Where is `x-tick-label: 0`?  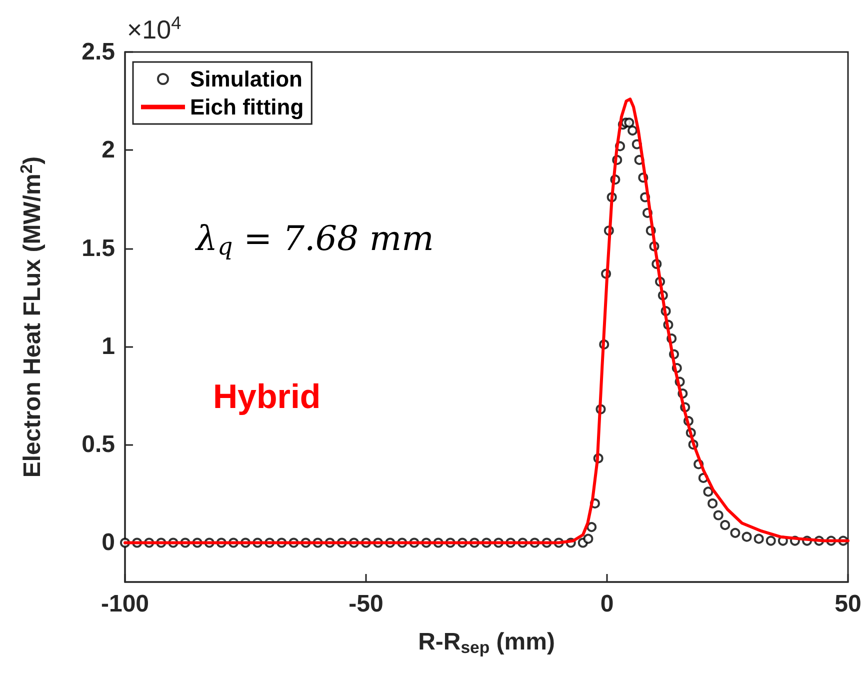
x-tick-label: 0 is located at coordinates (607, 604).